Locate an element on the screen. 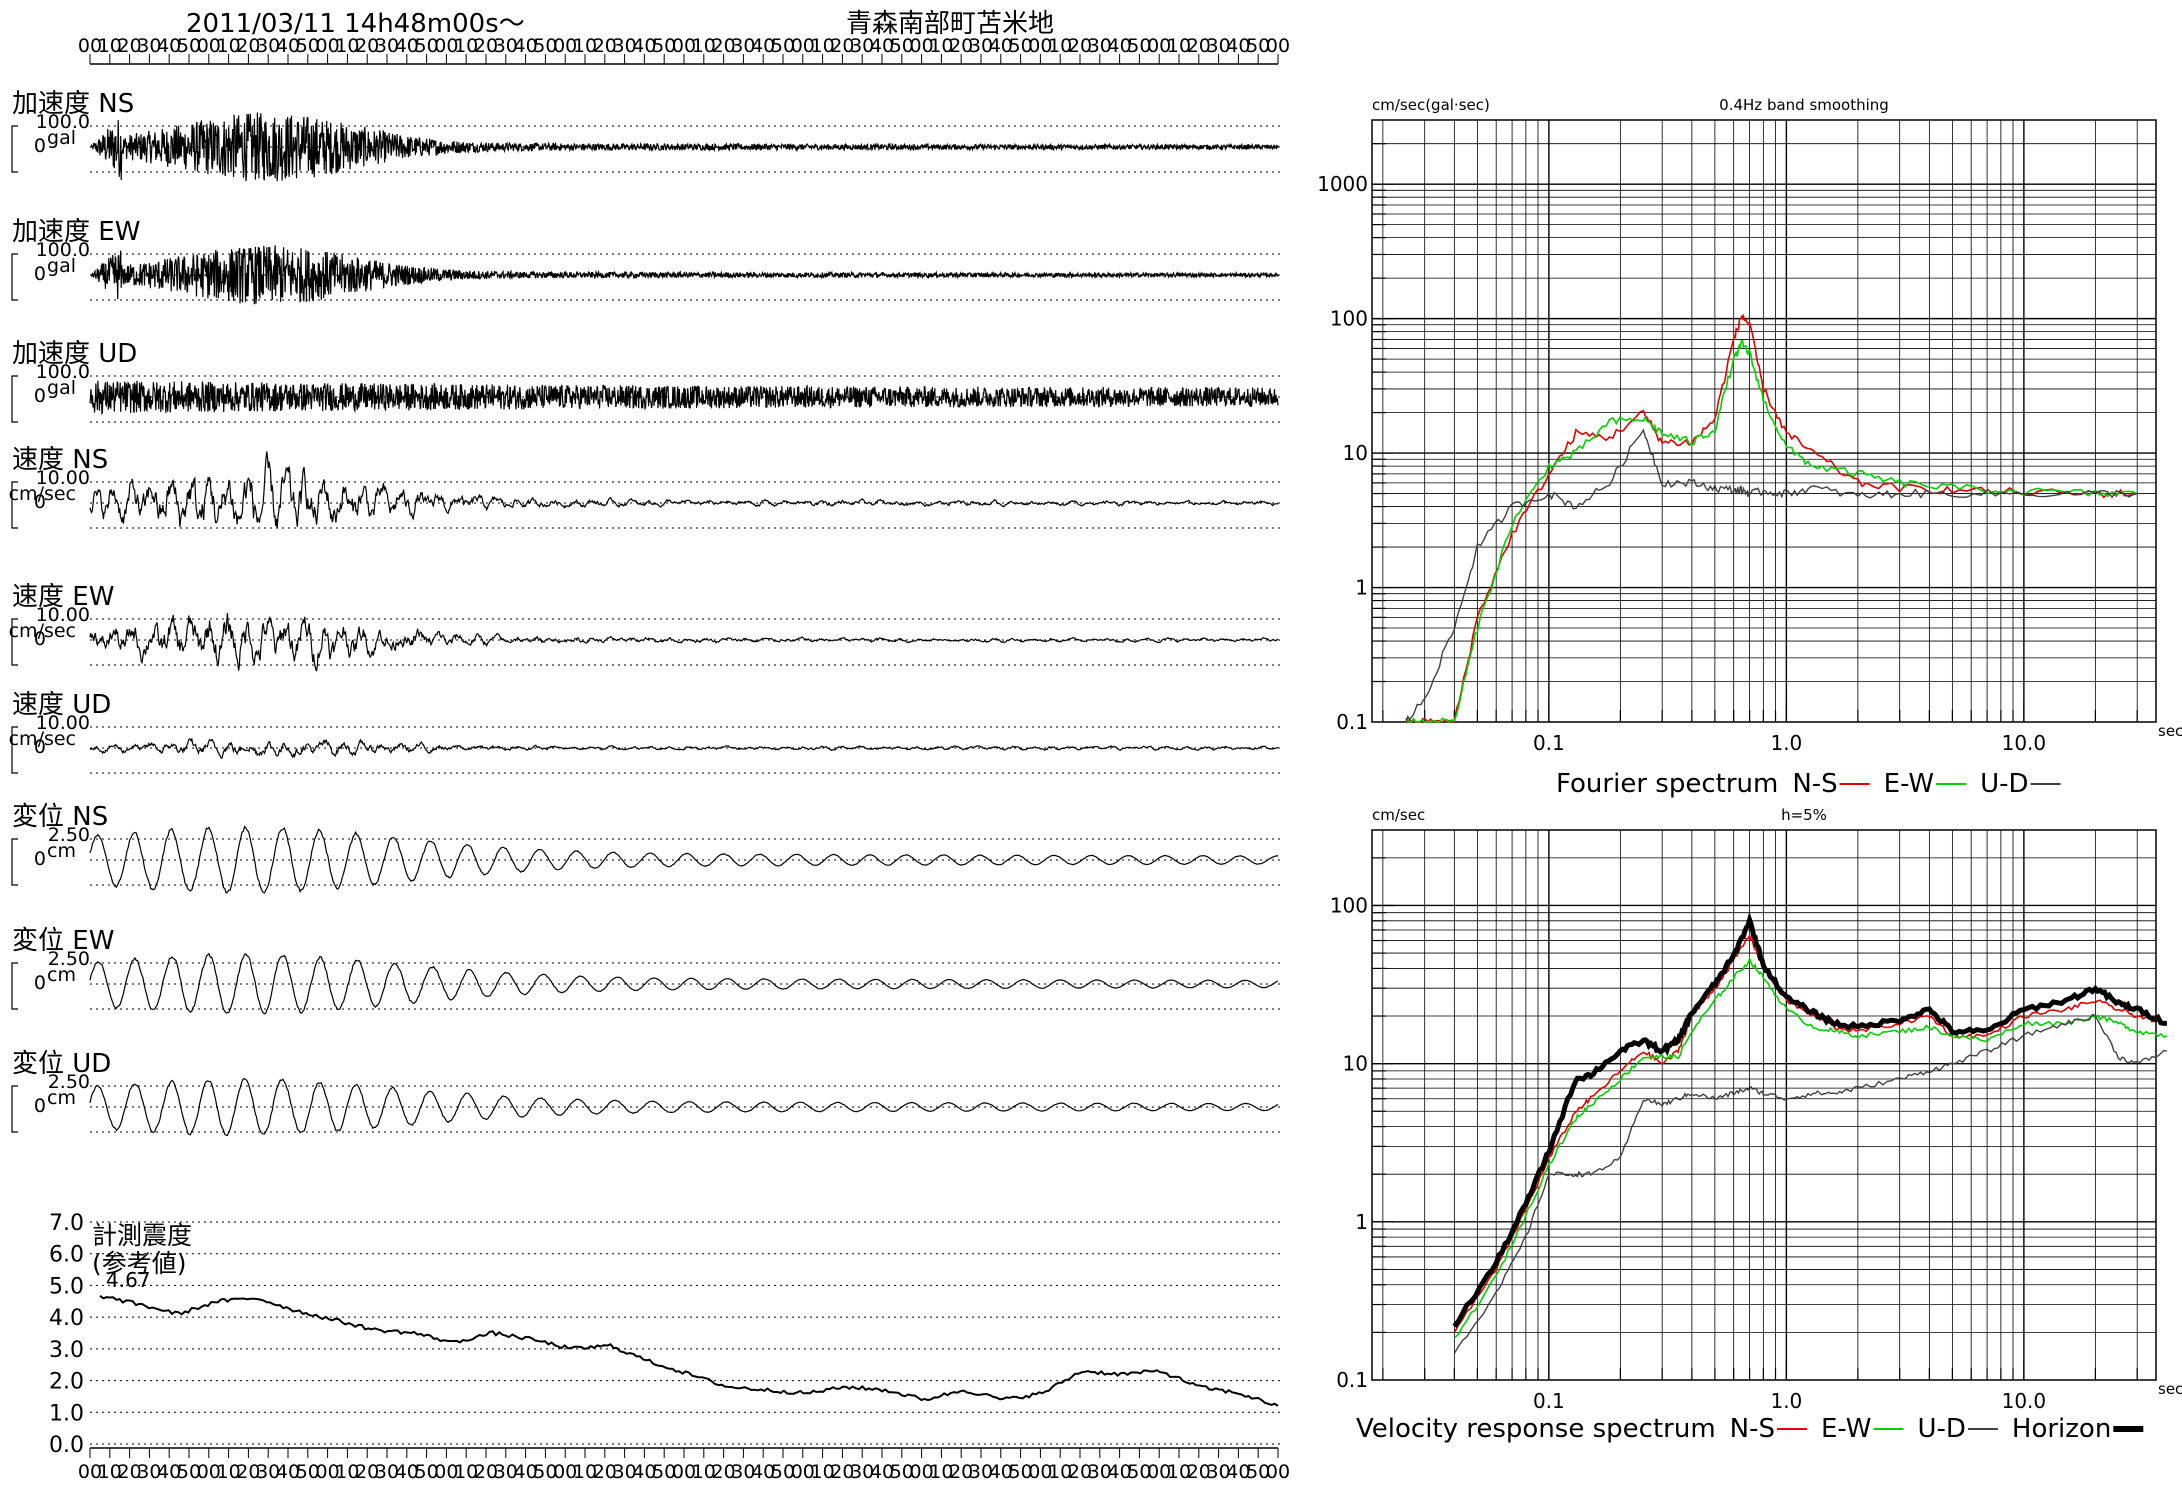 The width and height of the screenshot is (2182, 1500). intensity-max: 4.67 is located at coordinates (128, 1280).